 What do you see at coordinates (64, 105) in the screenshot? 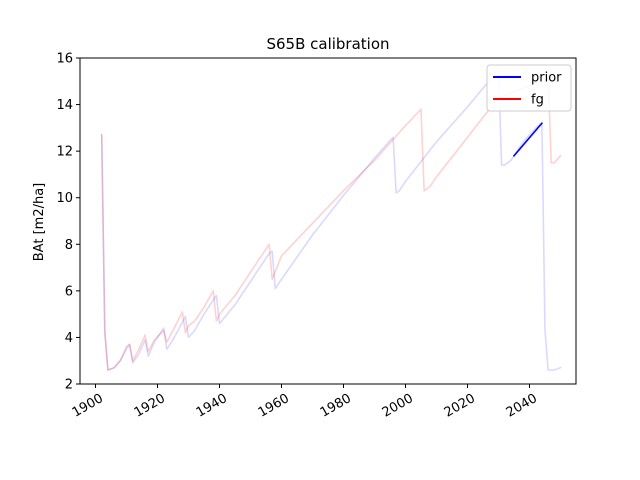
I see `y-tick-label: 14` at bounding box center [64, 105].